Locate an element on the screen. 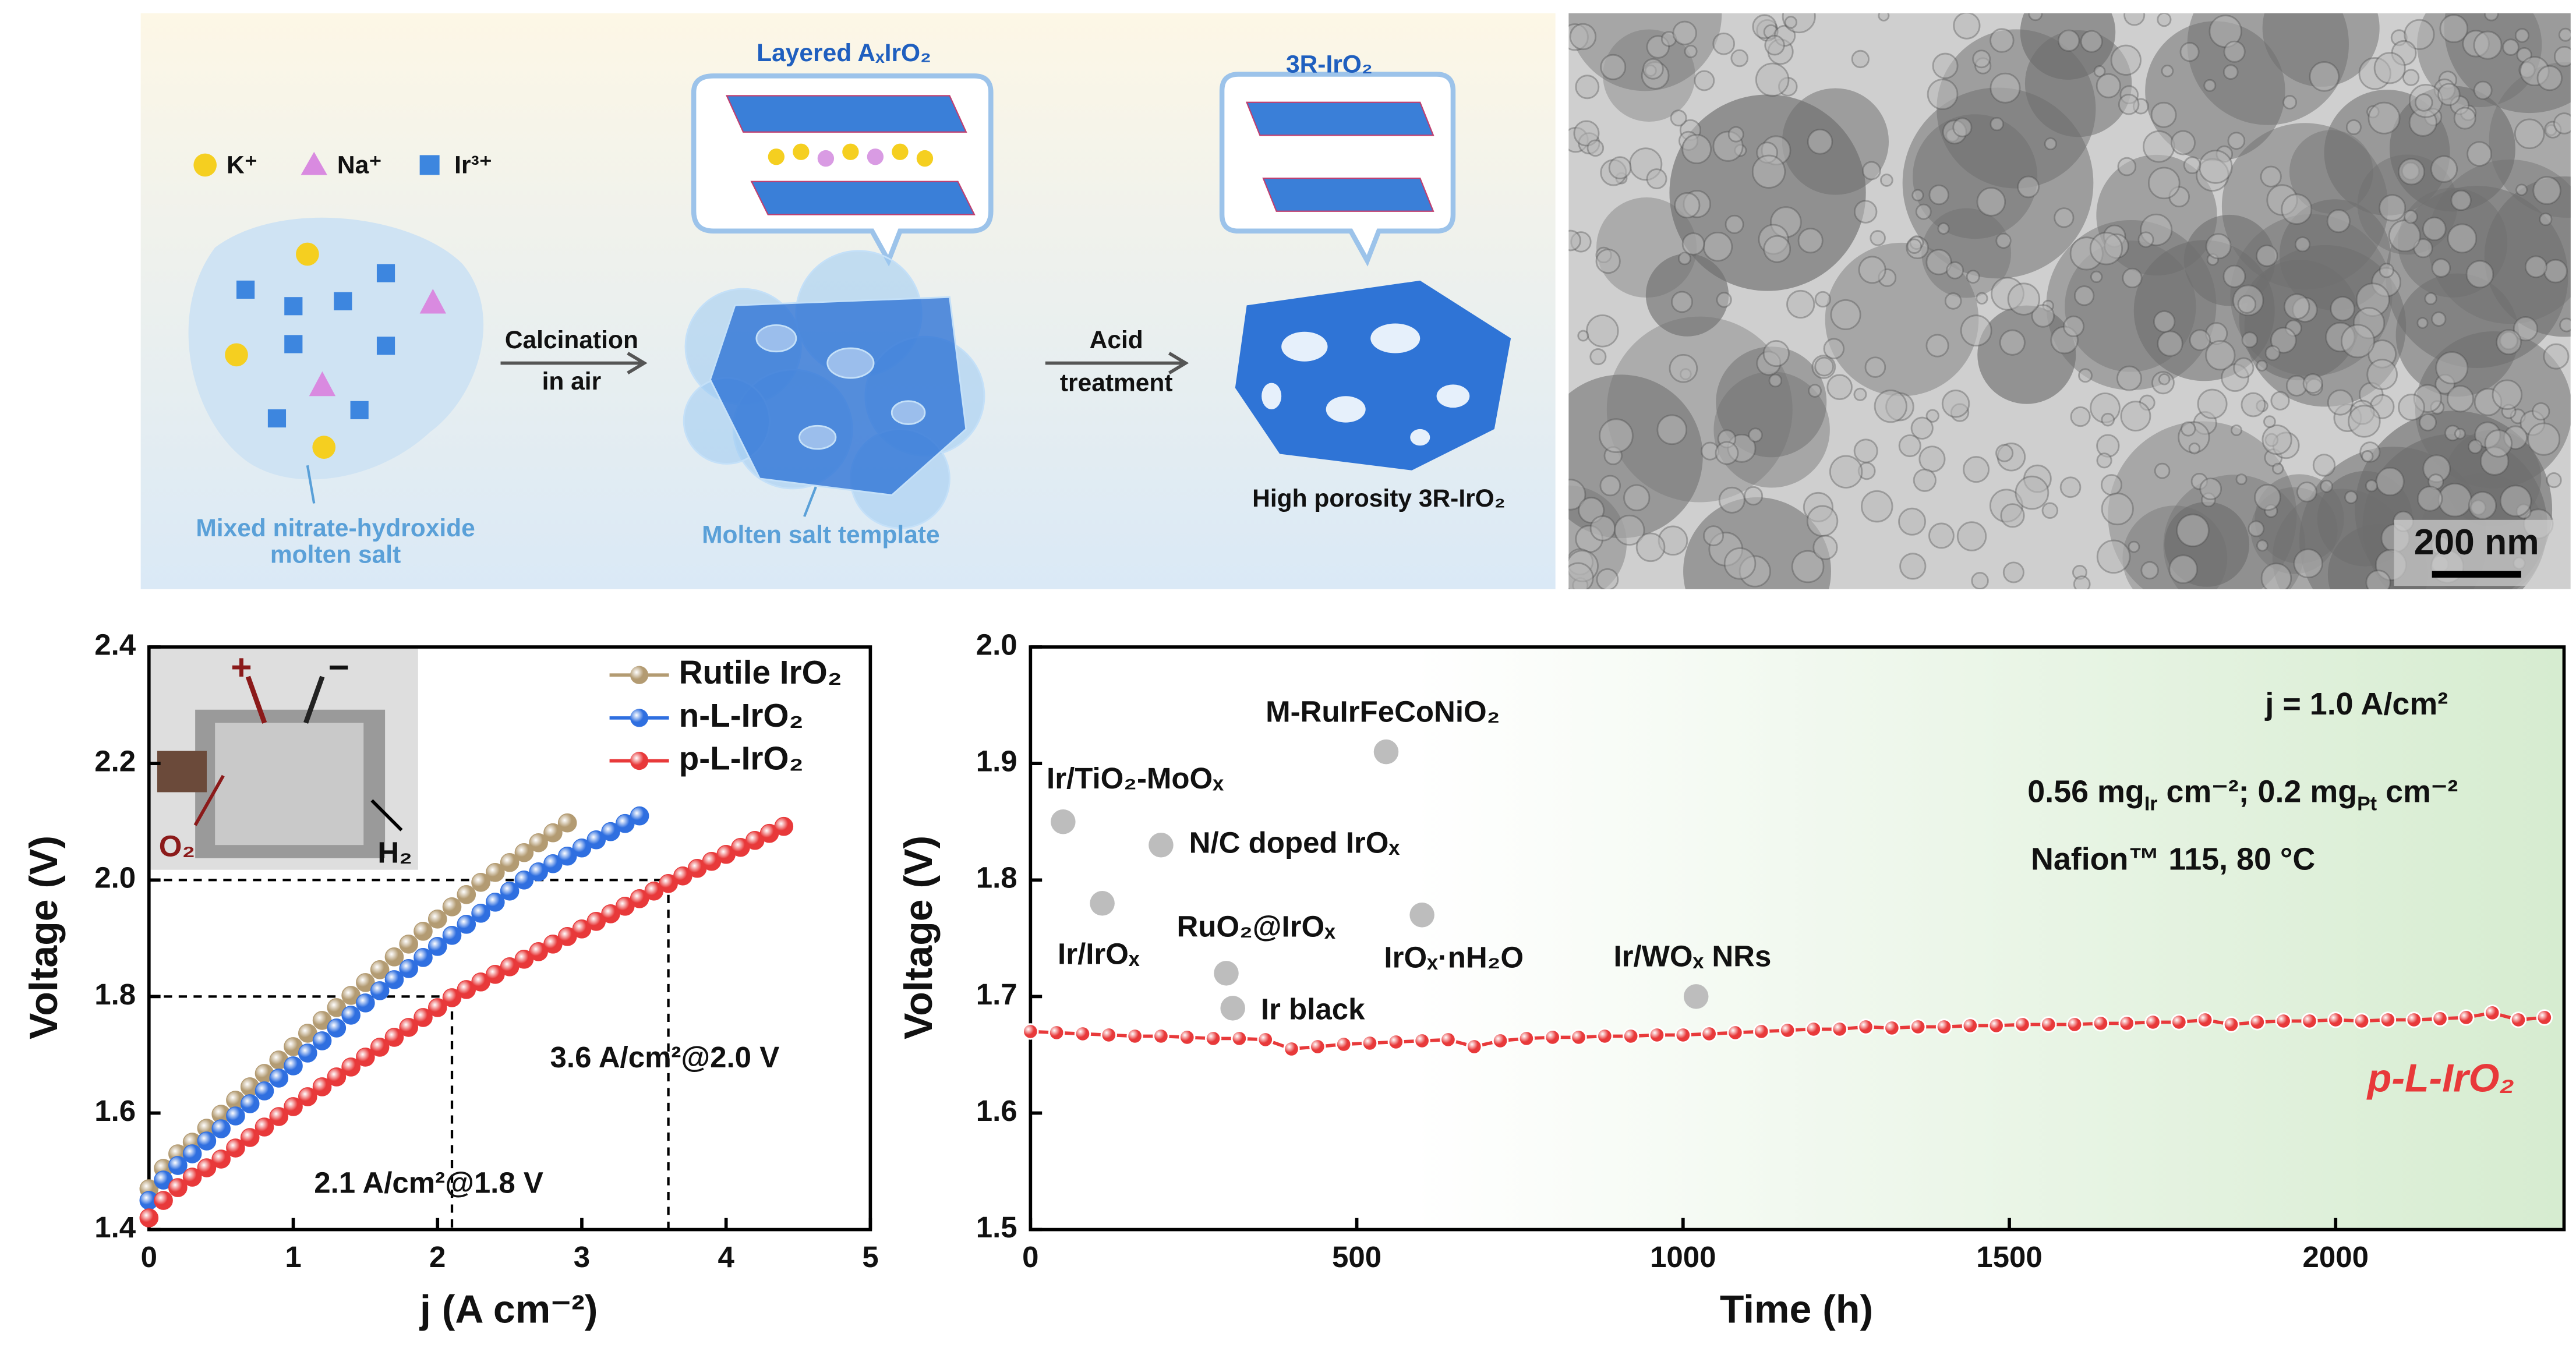  layer is located at coordinates (846, 114).